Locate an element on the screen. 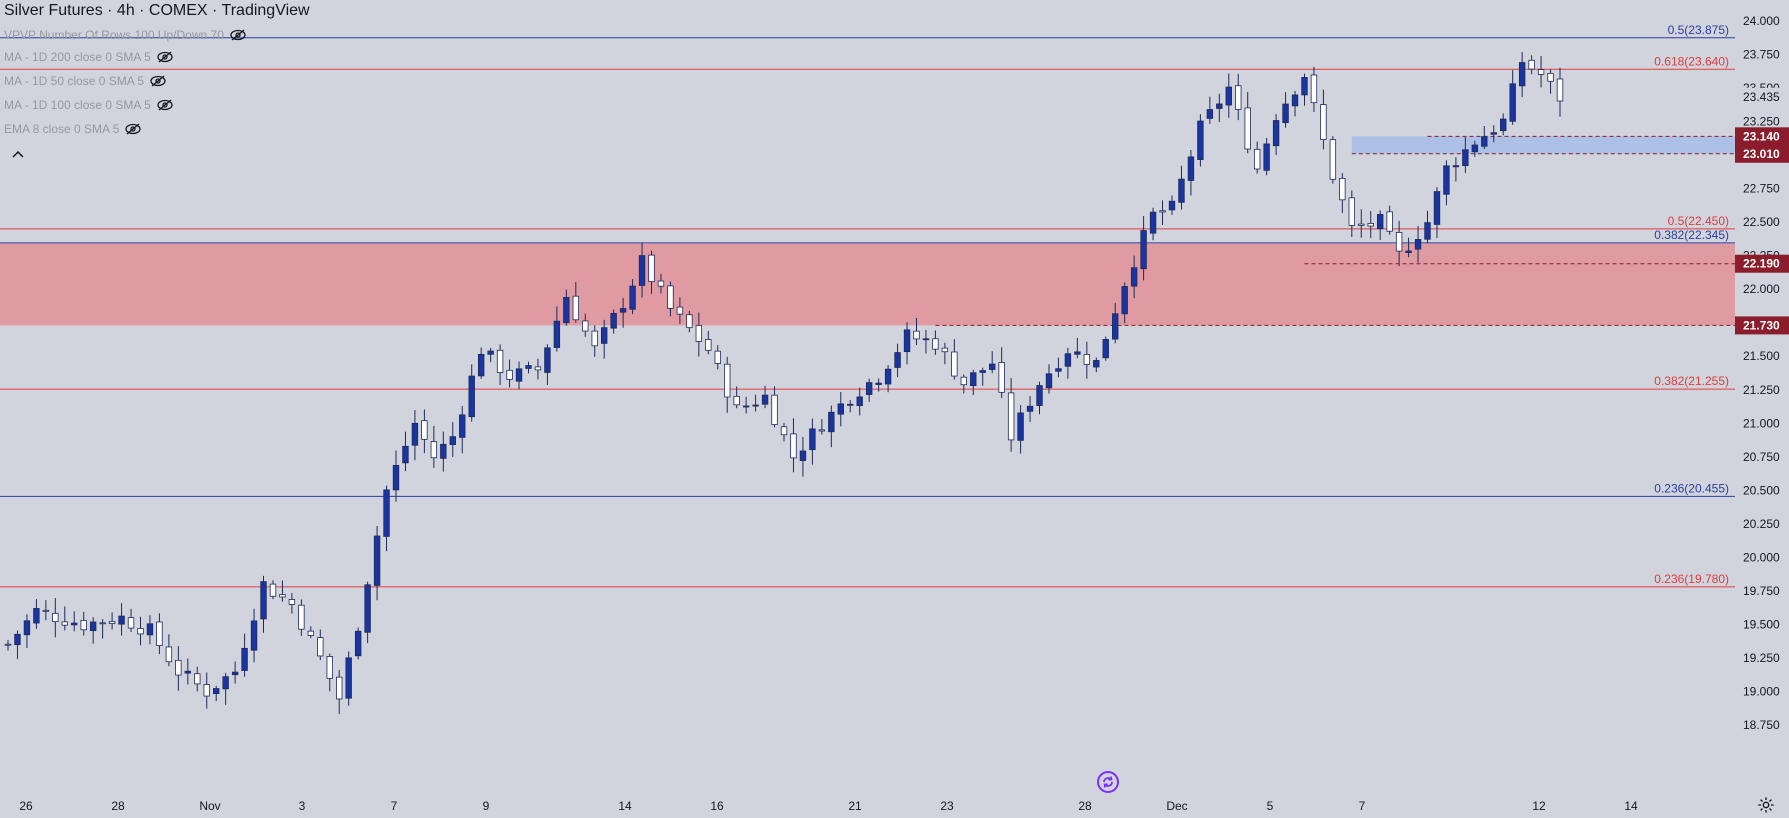  indicator-vpvp: VPVP Number Of Rows 100 Up/Down 70 is located at coordinates (125, 35).